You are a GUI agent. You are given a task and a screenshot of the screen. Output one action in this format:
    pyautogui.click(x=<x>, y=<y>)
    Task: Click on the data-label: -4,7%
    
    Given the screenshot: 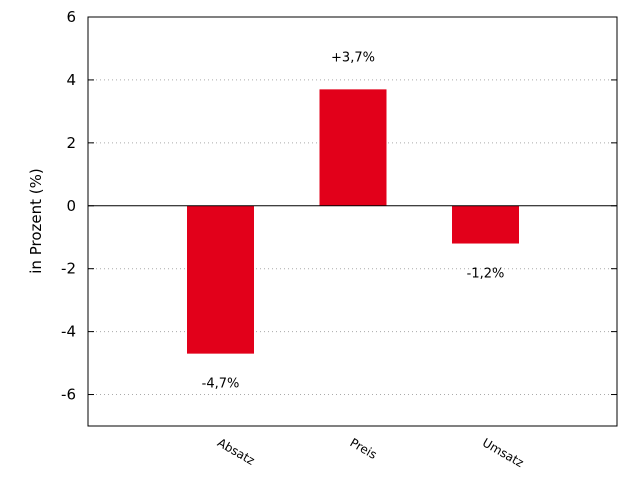 What is the action you would take?
    pyautogui.click(x=221, y=384)
    